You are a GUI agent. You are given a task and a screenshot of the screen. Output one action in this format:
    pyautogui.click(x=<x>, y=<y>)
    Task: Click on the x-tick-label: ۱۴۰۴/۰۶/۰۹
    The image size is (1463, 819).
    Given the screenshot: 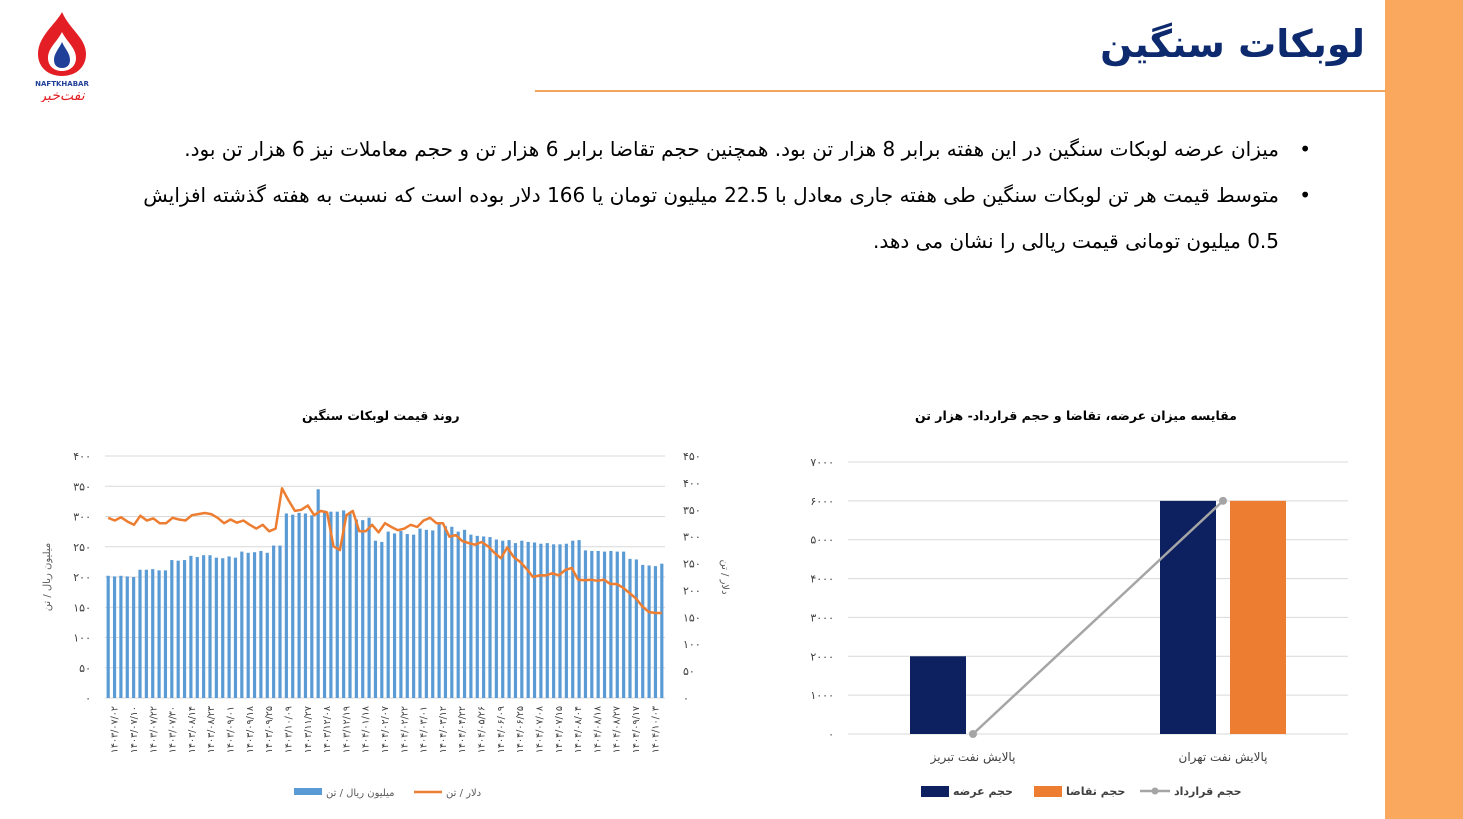 What is the action you would take?
    pyautogui.click(x=501, y=729)
    